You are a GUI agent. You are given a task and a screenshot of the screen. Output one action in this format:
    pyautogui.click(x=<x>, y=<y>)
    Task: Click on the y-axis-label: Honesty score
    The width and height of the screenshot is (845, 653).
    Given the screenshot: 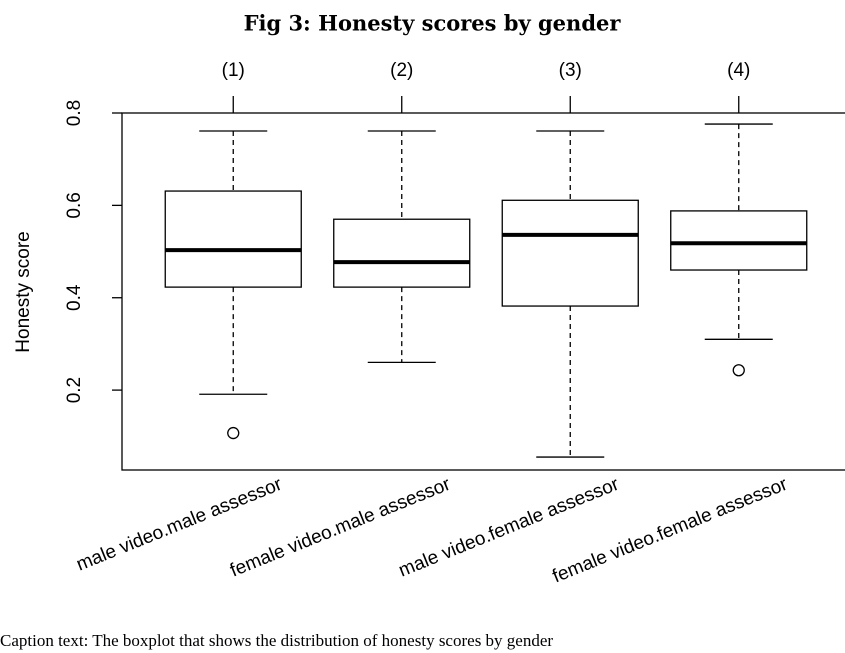 What is the action you would take?
    pyautogui.click(x=23, y=291)
    